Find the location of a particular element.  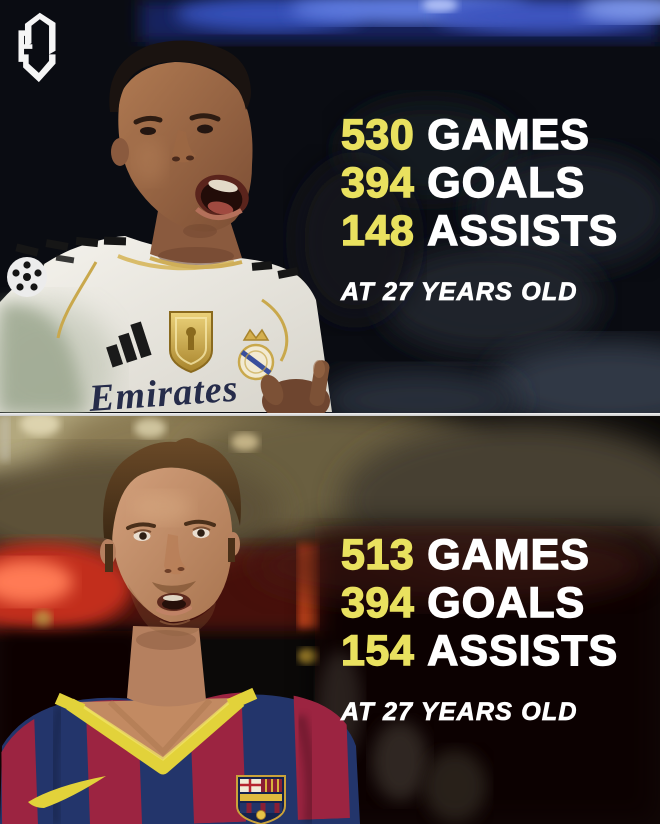

barcelona-crest-icon is located at coordinates (261, 799).